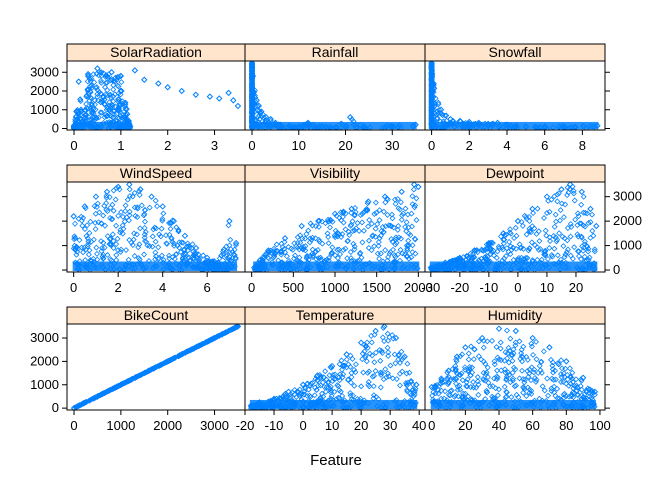 The width and height of the screenshot is (672, 480). Describe the element at coordinates (214, 425) in the screenshot. I see `x-tick-label: 3000` at that location.